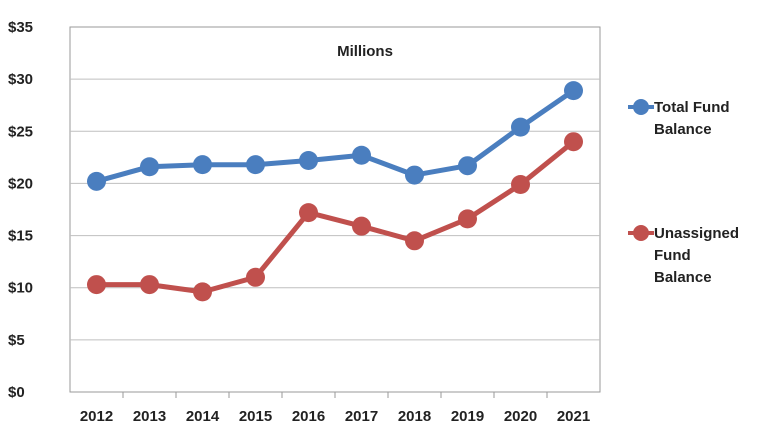 This screenshot has width=764, height=430. I want to click on x-tick-label: 2013, so click(149, 416).